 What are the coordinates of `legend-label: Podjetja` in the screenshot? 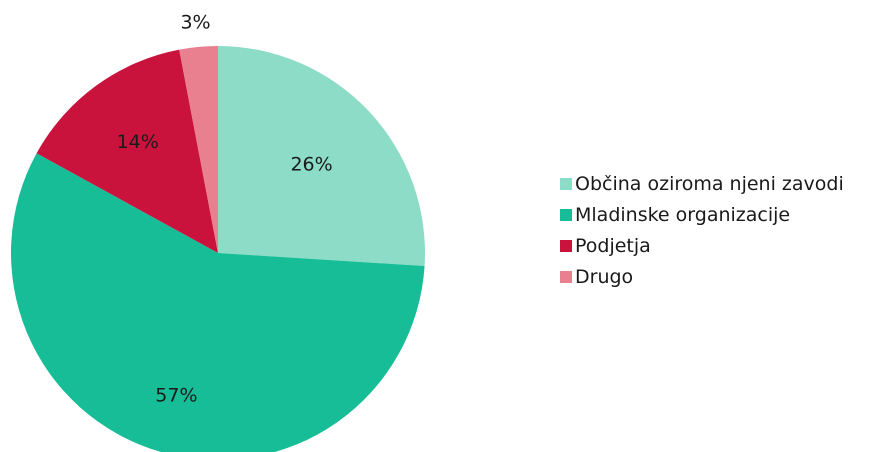 It's located at (613, 245).